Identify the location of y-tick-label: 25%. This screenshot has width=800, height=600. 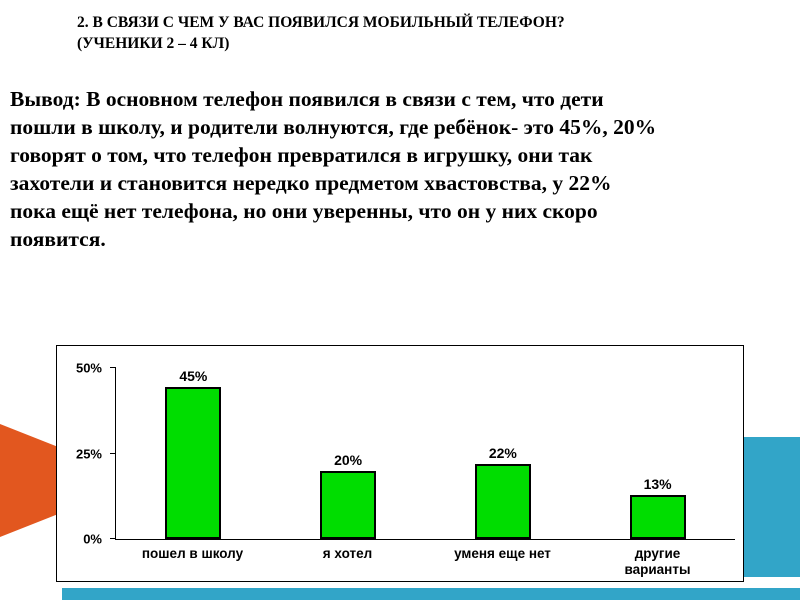
(88, 453).